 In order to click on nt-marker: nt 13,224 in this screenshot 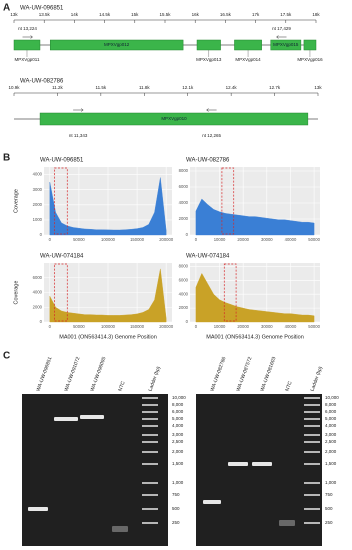, I will do `click(27, 28)`.